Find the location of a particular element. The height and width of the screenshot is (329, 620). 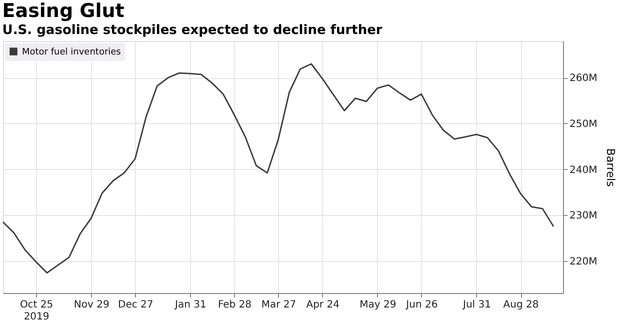

y-tick-label: 220M is located at coordinates (584, 262).